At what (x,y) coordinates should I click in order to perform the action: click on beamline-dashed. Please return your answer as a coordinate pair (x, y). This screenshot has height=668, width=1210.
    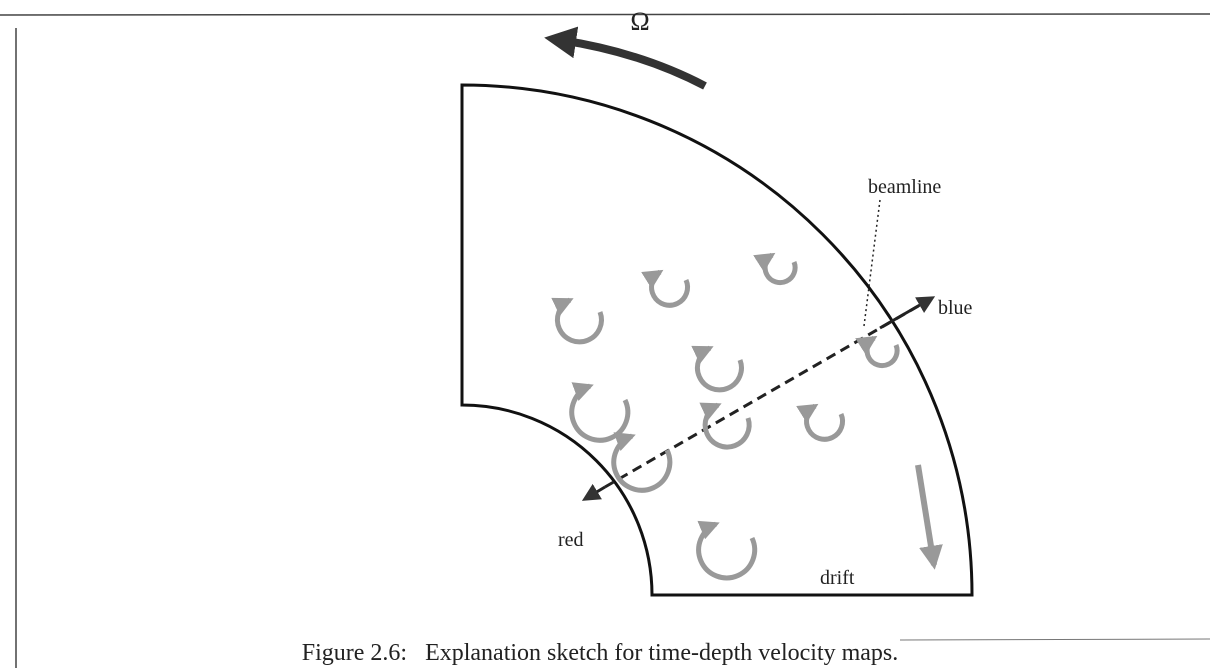
    Looking at the image, I should click on (762, 396).